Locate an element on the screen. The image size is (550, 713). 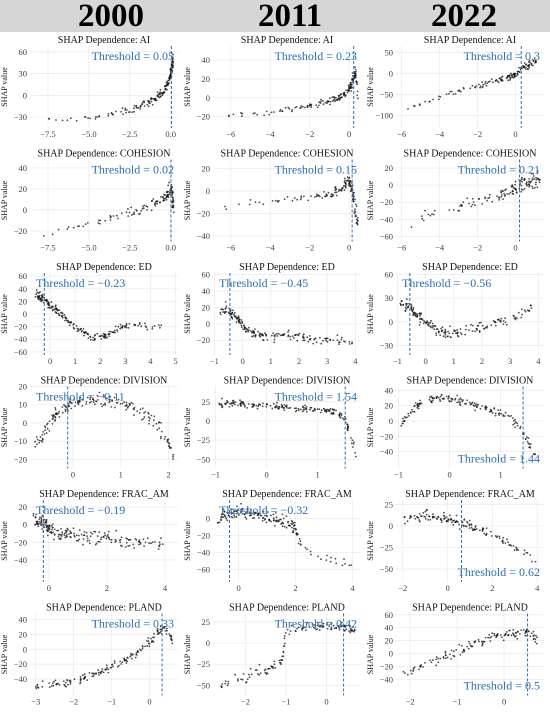
y-tick-label: 10 is located at coordinates (23, 405).